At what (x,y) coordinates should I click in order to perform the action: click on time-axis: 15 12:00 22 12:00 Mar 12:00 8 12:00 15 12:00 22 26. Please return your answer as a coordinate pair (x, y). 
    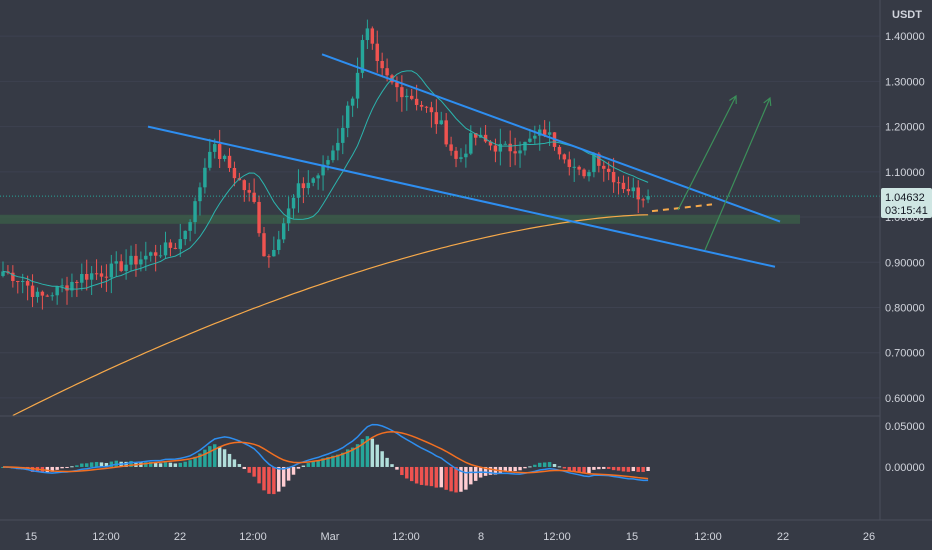
    Looking at the image, I should click on (450, 537).